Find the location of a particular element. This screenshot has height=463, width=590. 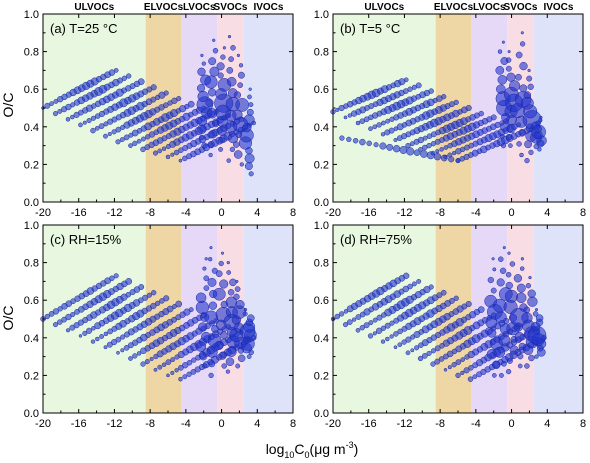

x-tick-label: 0 is located at coordinates (222, 424).